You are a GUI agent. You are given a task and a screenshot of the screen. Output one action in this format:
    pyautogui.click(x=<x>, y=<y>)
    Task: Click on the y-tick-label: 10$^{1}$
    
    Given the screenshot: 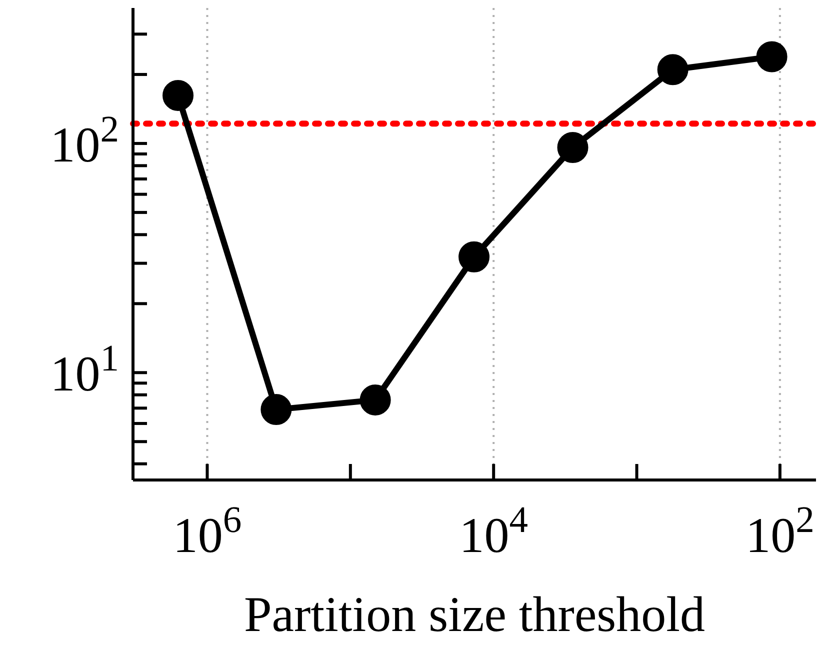 What is the action you would take?
    pyautogui.click(x=84, y=370)
    